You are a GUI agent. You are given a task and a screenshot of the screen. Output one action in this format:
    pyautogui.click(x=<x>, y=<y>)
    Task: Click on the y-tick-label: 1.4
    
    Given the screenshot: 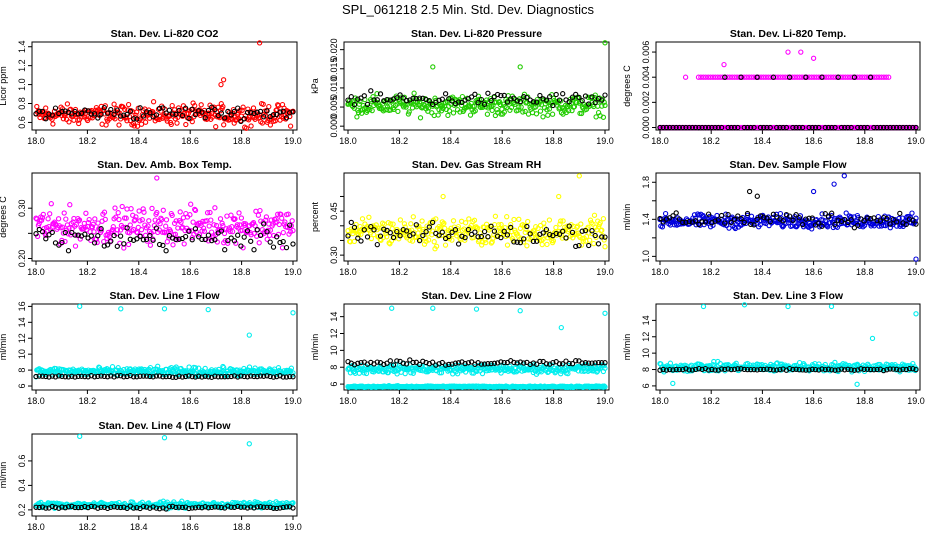 What is the action you would take?
    pyautogui.click(x=22, y=46)
    